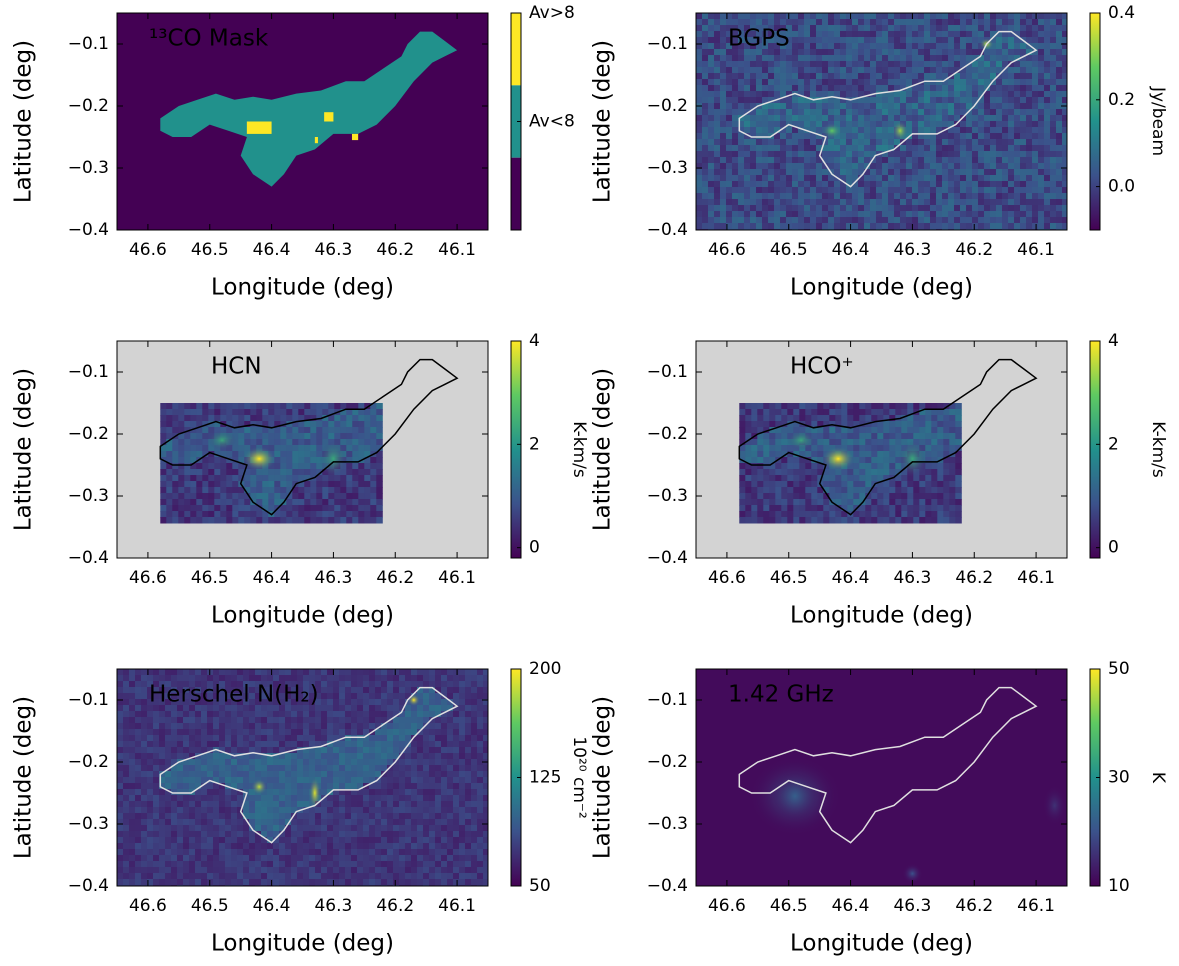 Image resolution: width=1179 pixels, height=966 pixels. I want to click on colorbar-tick-label: 0.4, so click(1121, 13).